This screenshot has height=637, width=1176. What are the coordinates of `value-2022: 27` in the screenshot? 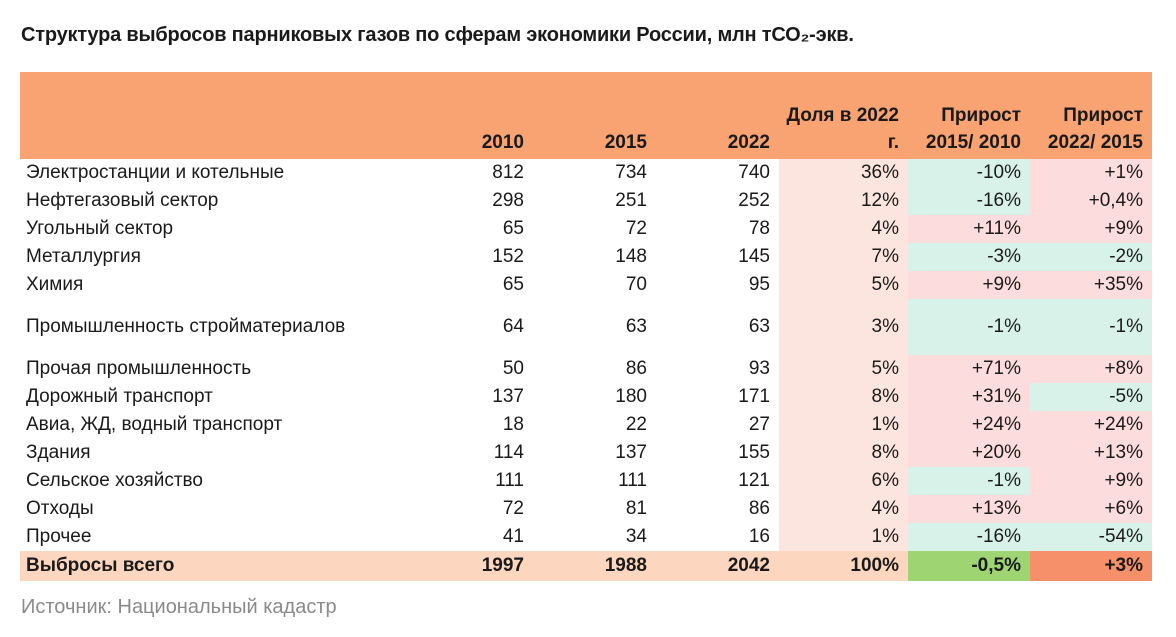 It's located at (759, 424).